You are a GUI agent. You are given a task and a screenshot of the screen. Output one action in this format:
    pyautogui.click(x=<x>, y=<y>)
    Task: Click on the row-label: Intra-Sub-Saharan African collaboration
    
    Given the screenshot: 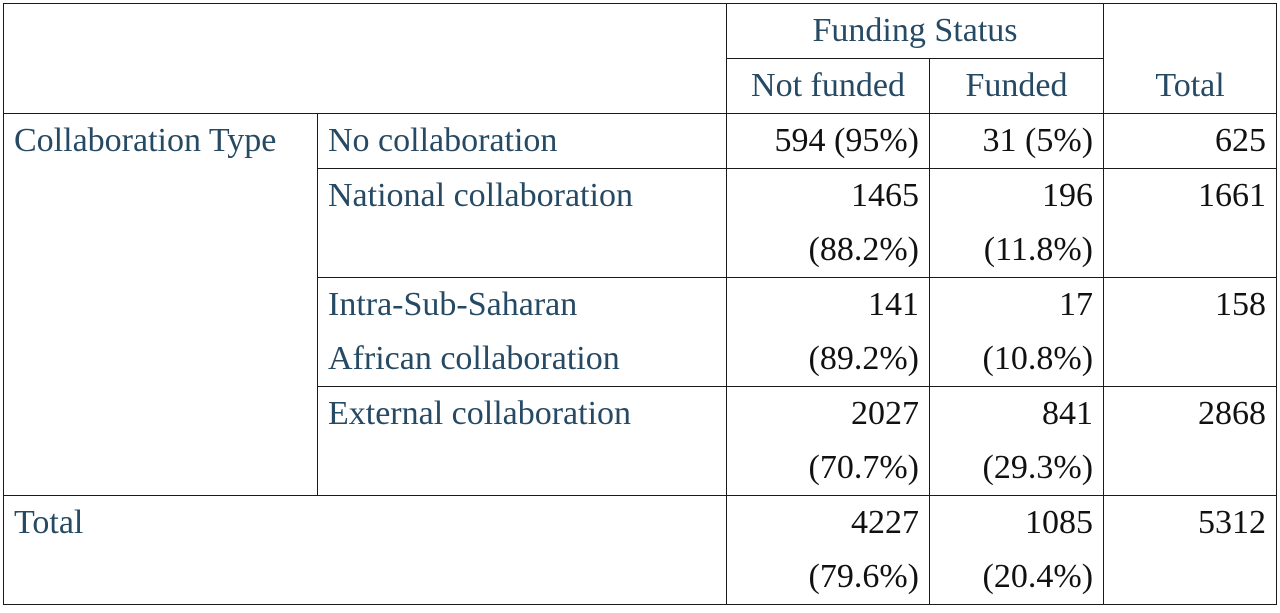 What is the action you would take?
    pyautogui.click(x=522, y=332)
    